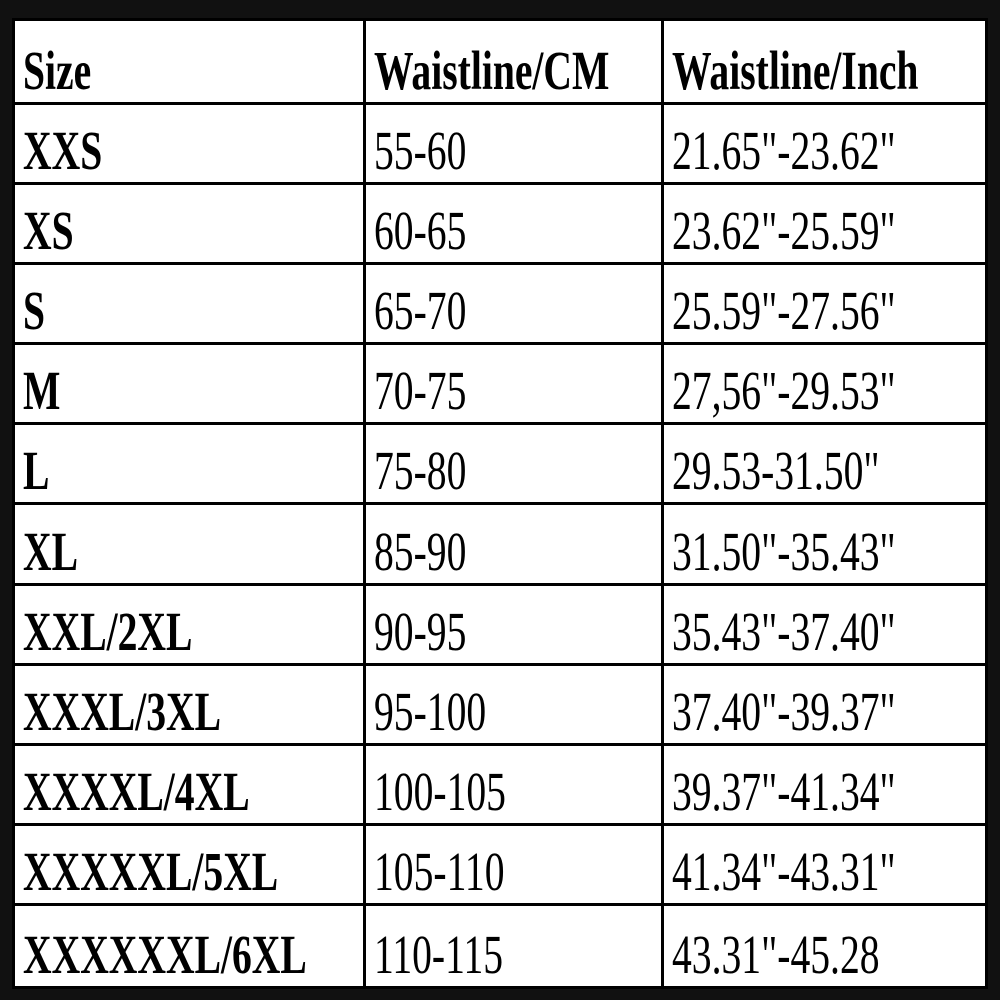  I want to click on table-cell: XXXXL/4XL, so click(190, 785).